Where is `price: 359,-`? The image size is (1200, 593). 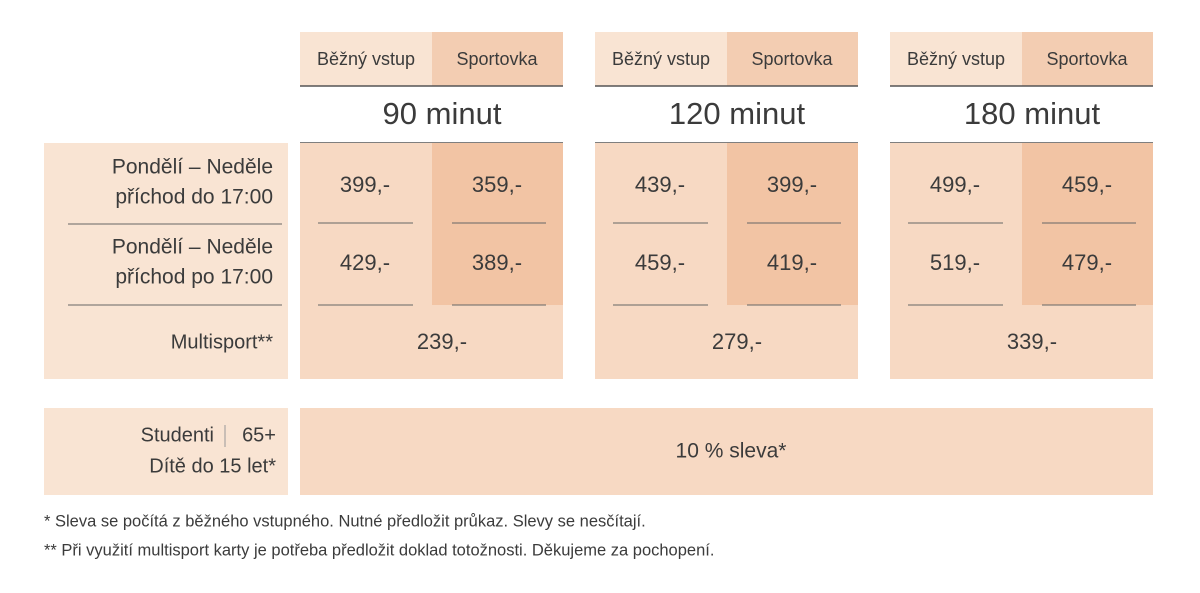 price: 359,- is located at coordinates (497, 184).